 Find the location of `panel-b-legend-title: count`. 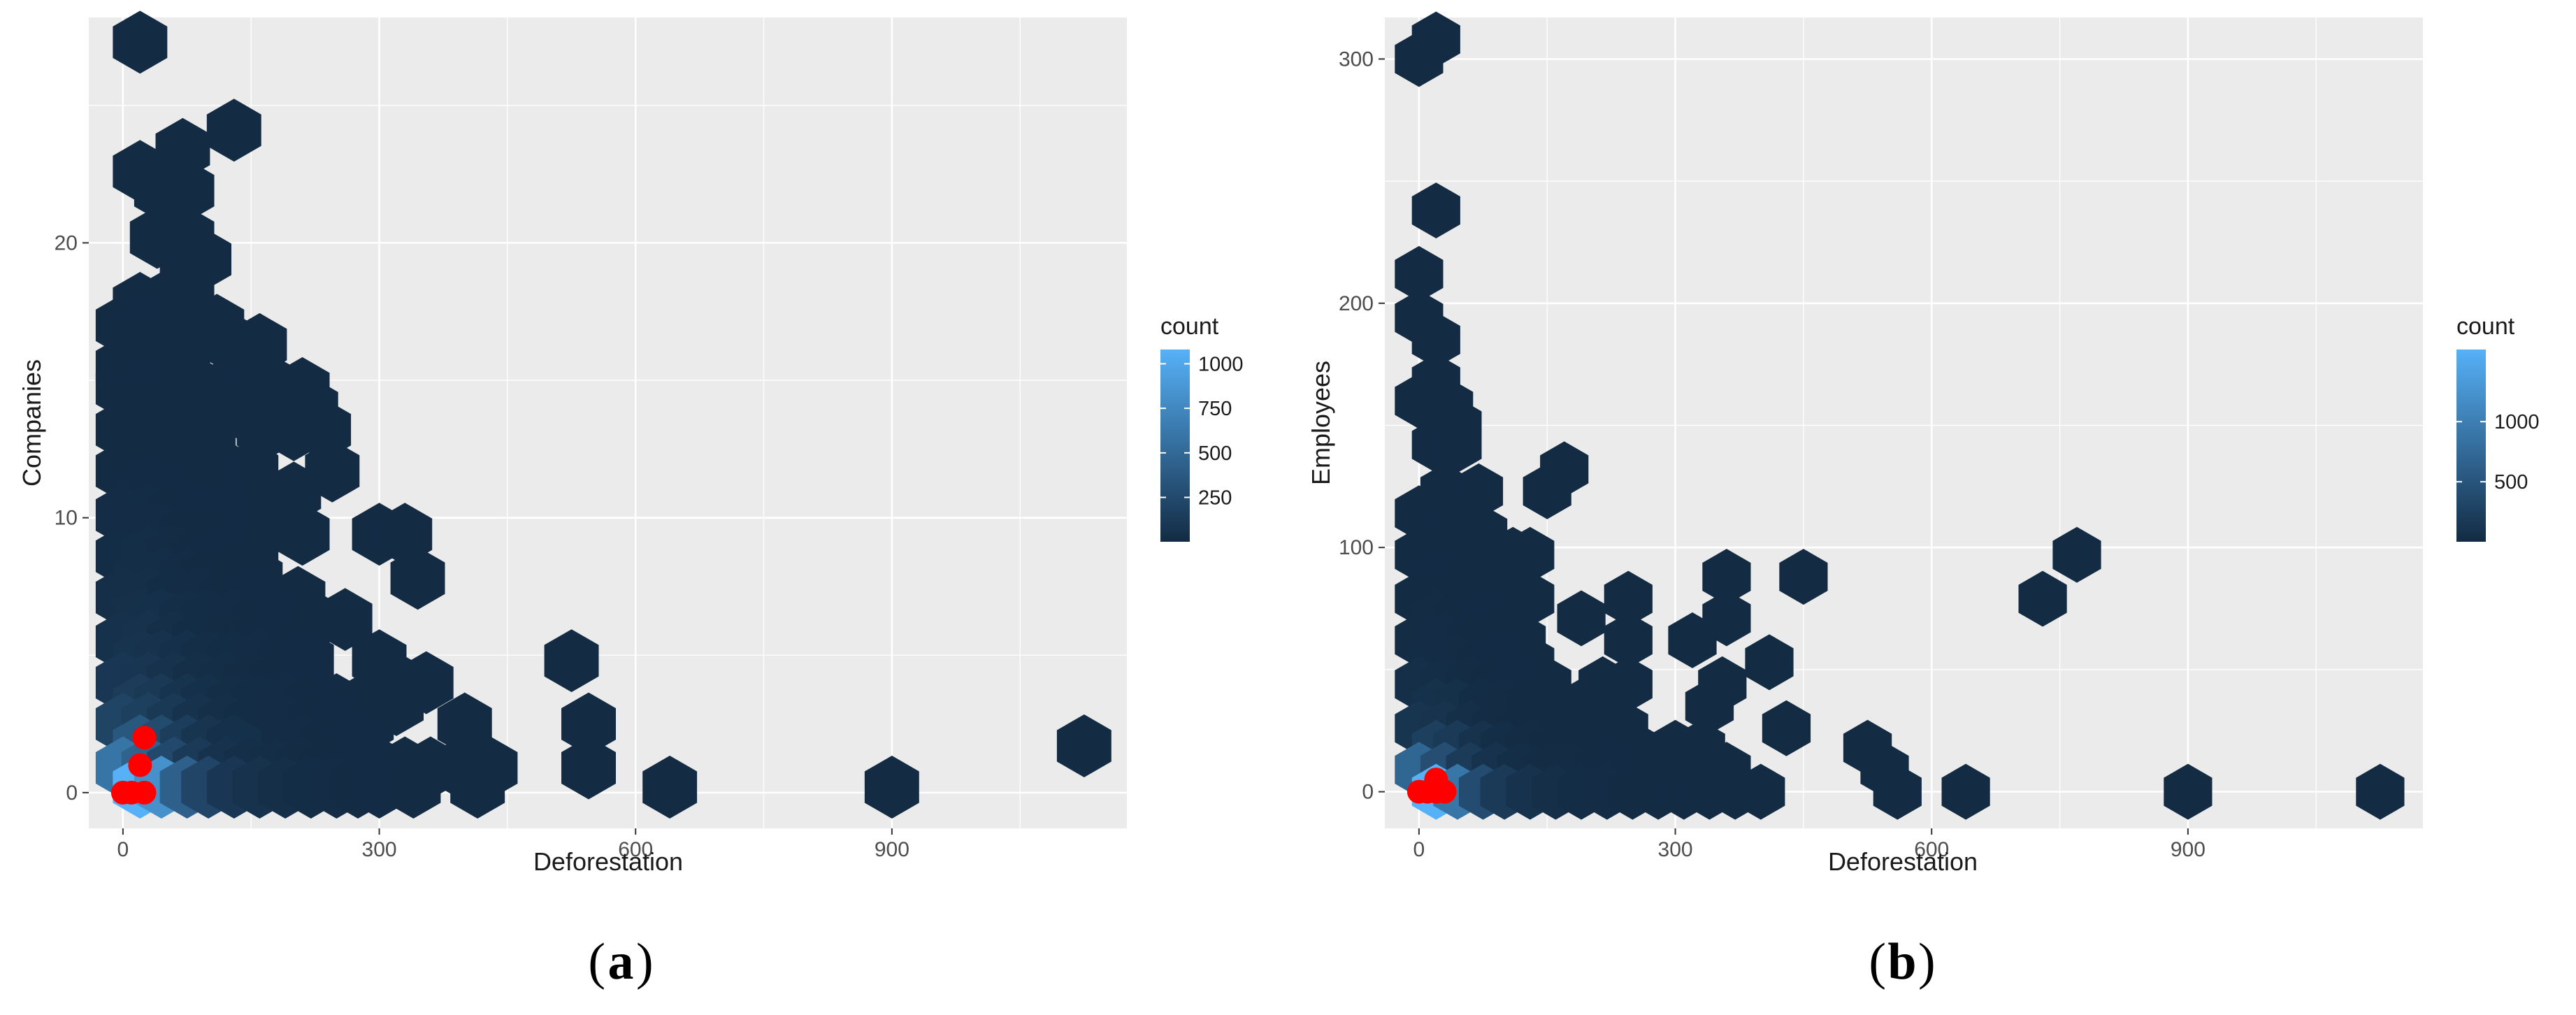

panel-b-legend-title: count is located at coordinates (2485, 326).